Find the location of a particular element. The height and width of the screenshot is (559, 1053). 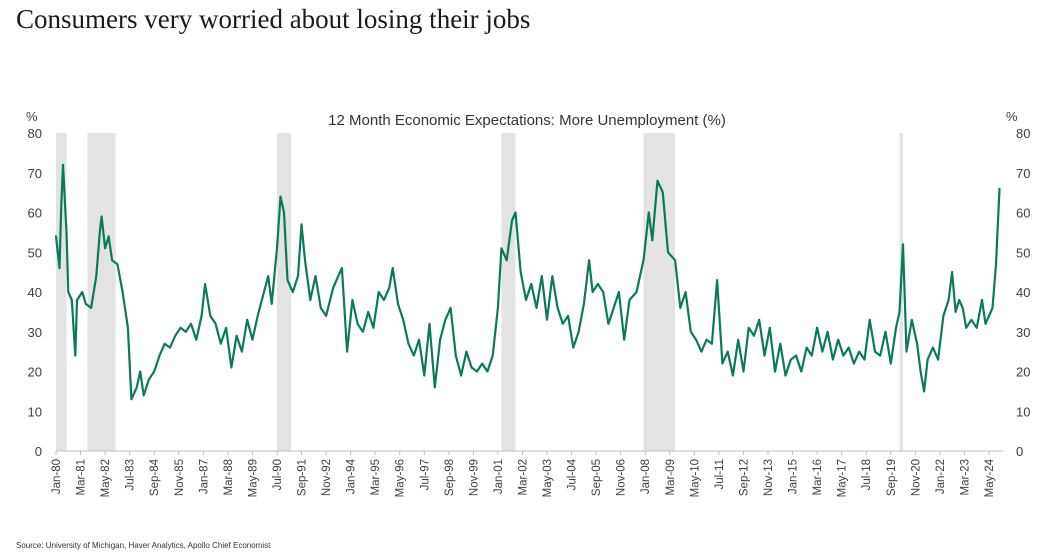

x-tick-label-10: Sep-91 is located at coordinates (303, 477).